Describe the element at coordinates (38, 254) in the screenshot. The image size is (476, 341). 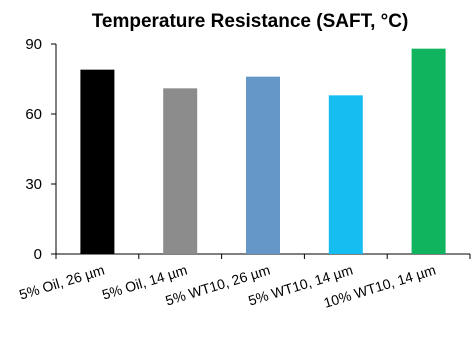
I see `y-tick-label: 0` at that location.